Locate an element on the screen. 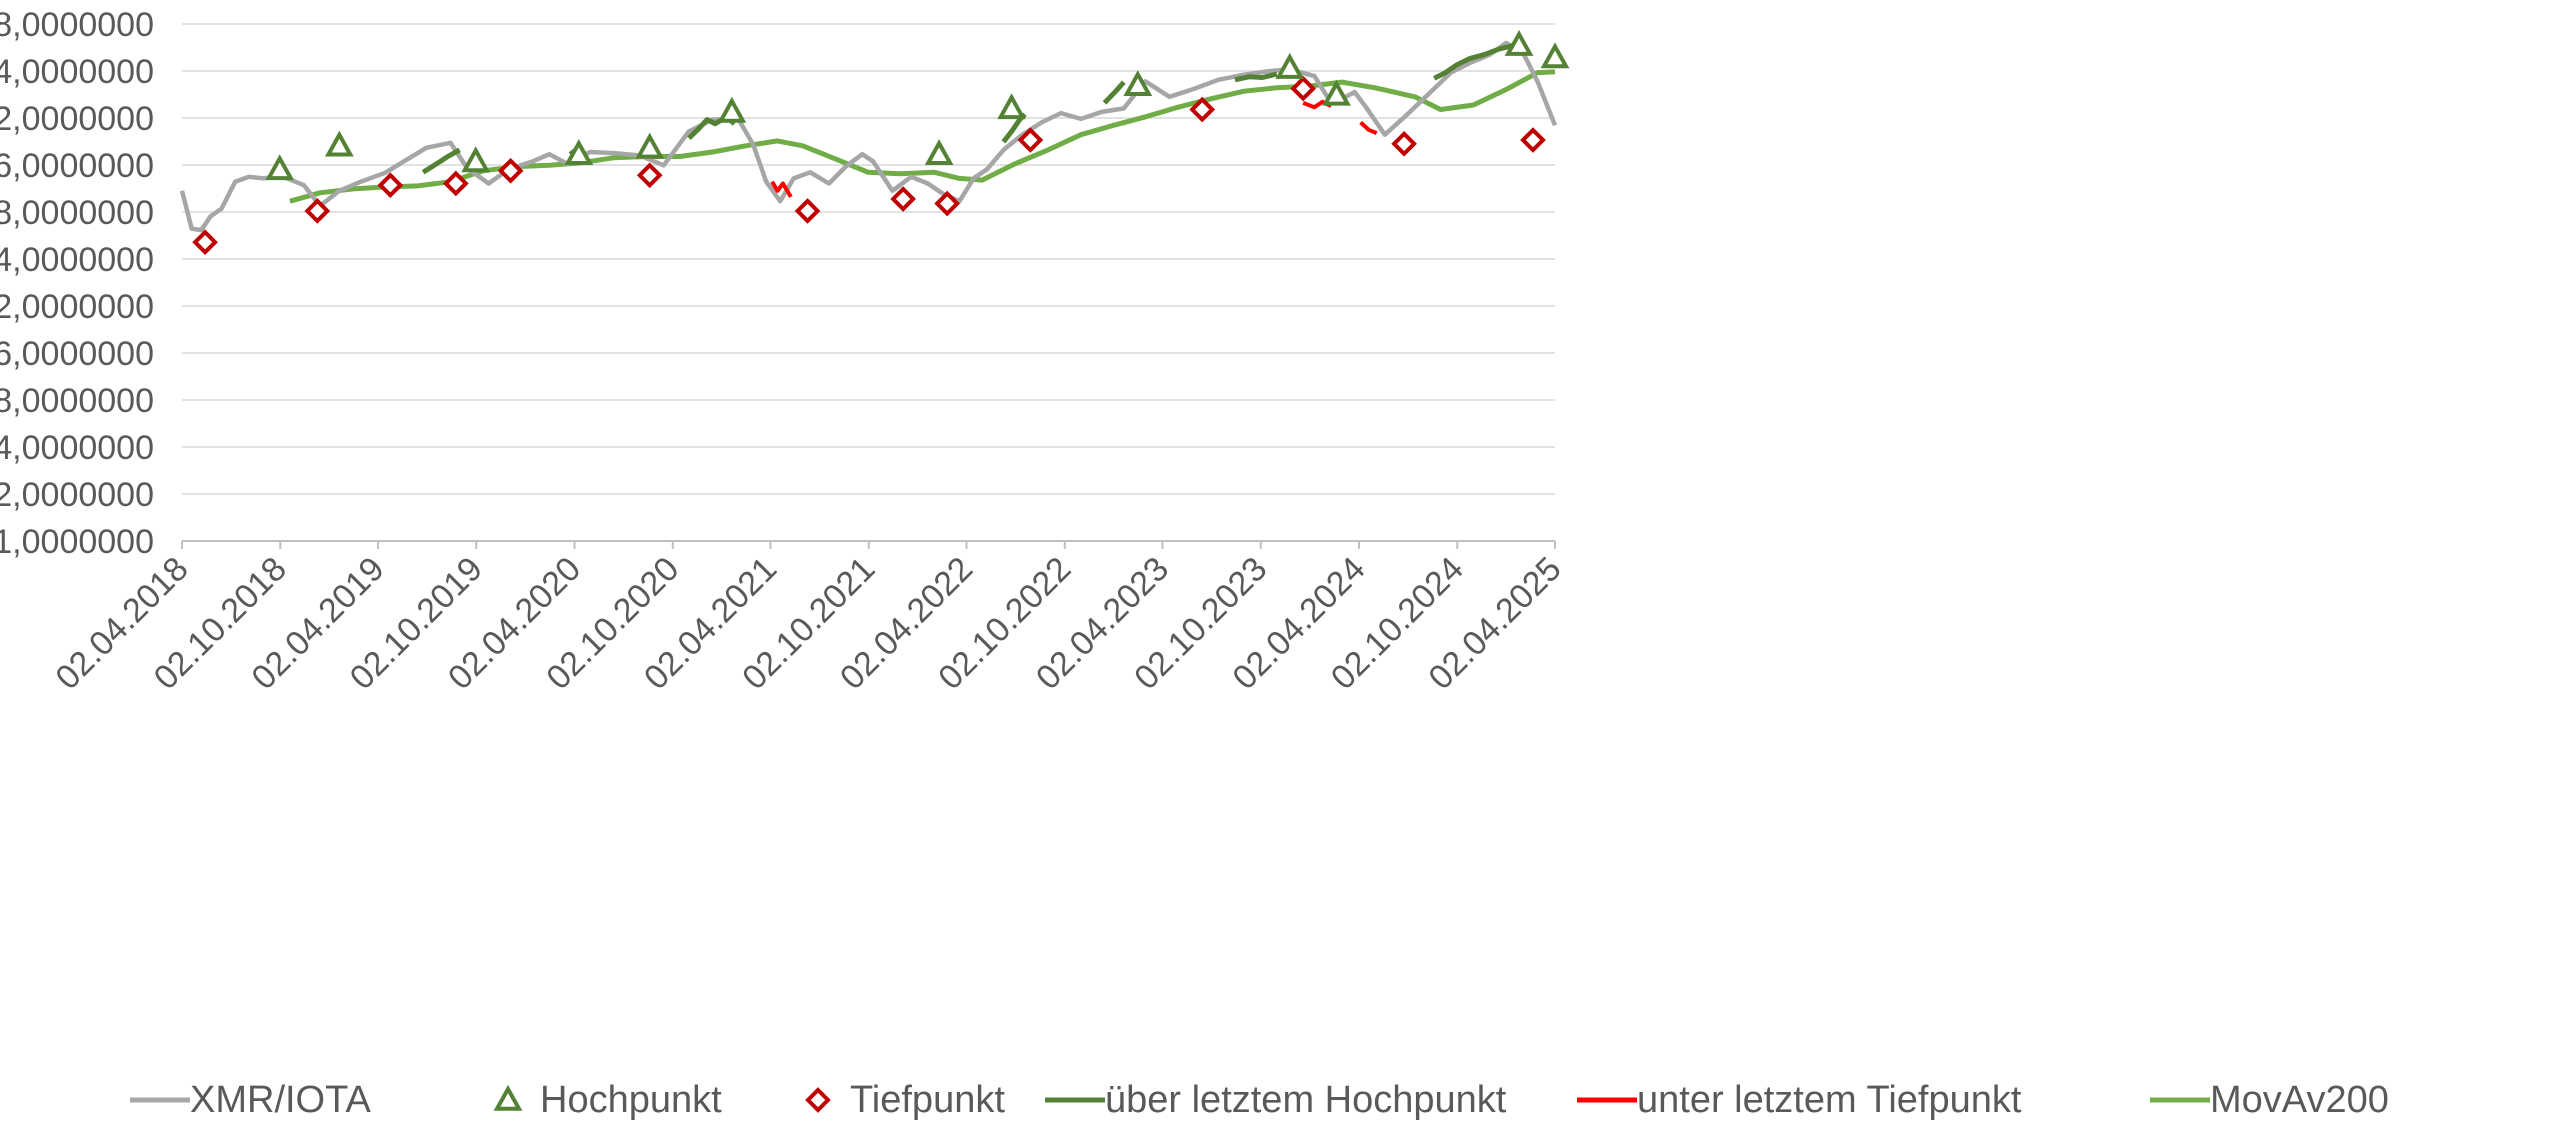 This screenshot has width=2557, height=1140. y-tick-label: 512,0000000 is located at coordinates (77, 119).